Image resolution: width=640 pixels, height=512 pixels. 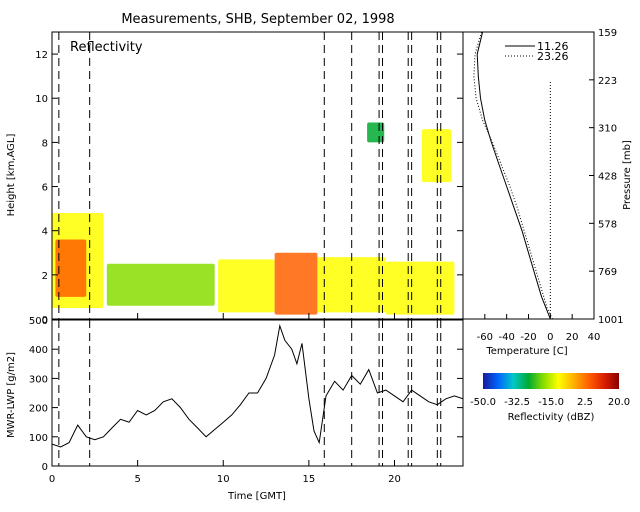 What do you see at coordinates (594, 337) in the screenshot?
I see `temperature-x-tick-label-5: 40` at bounding box center [594, 337].